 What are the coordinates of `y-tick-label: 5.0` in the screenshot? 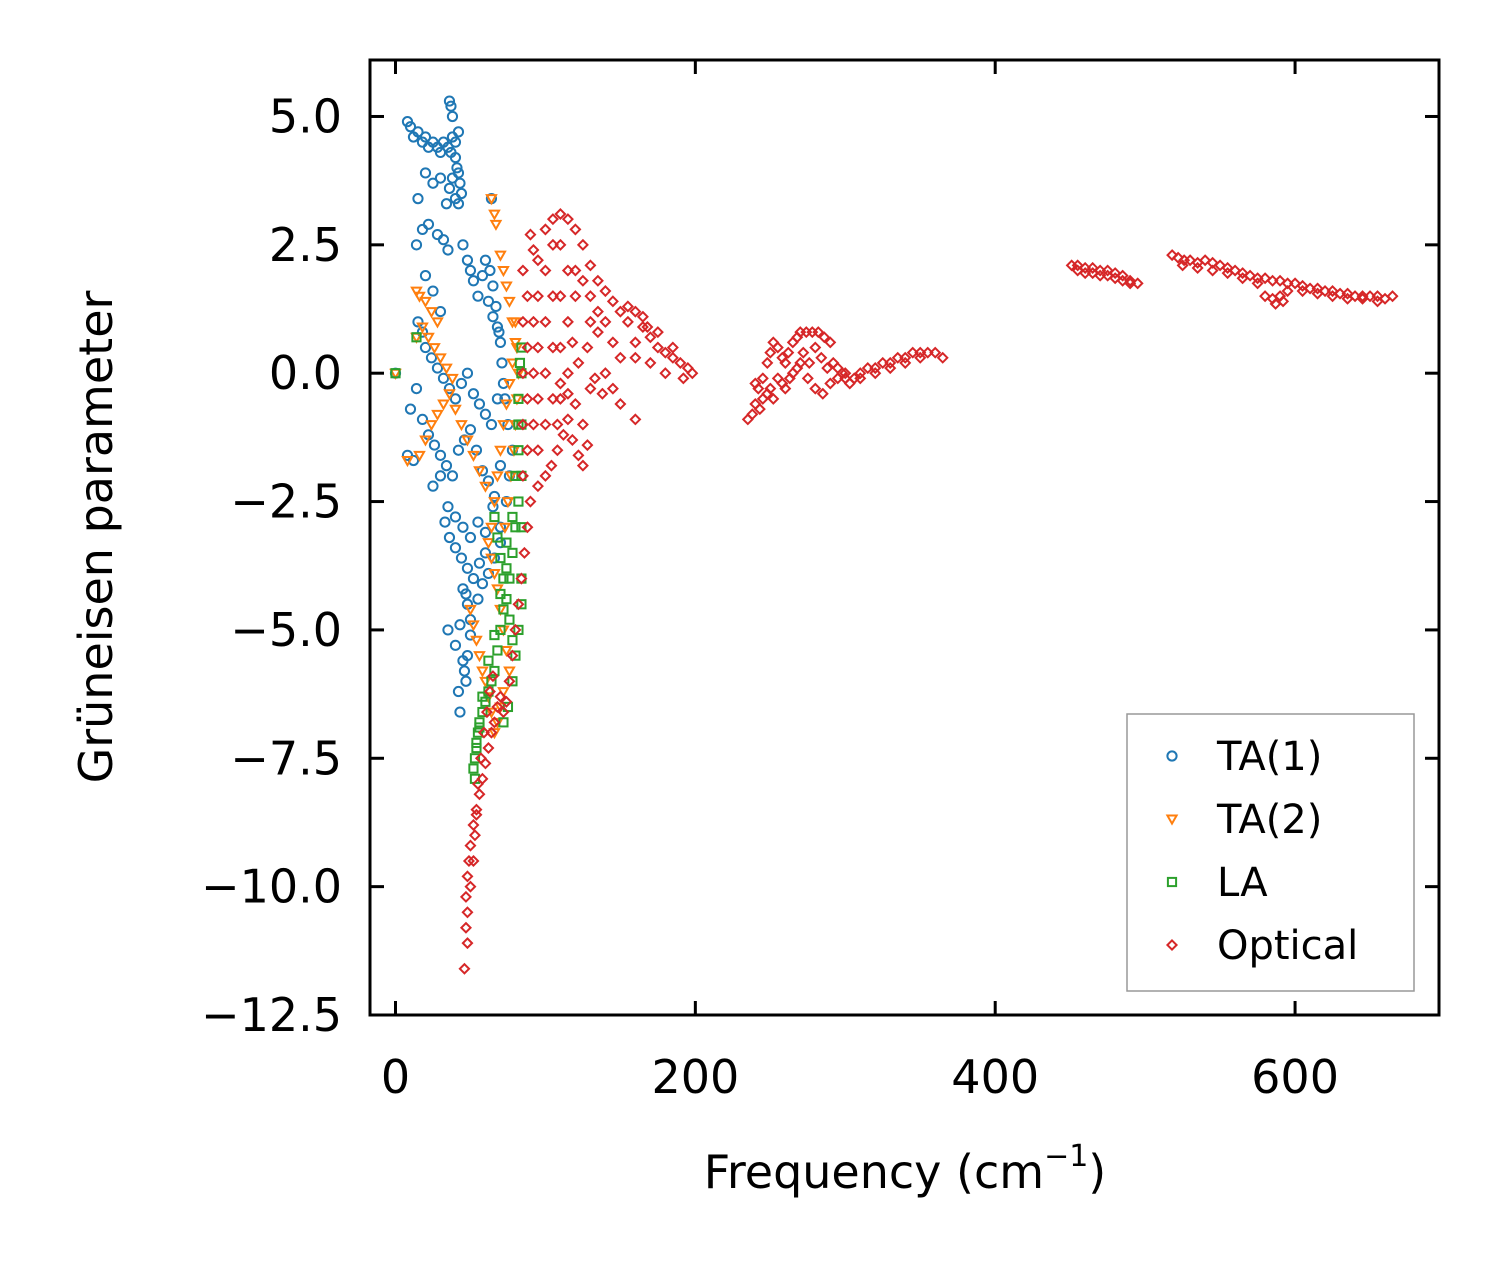 It's located at (305, 116).